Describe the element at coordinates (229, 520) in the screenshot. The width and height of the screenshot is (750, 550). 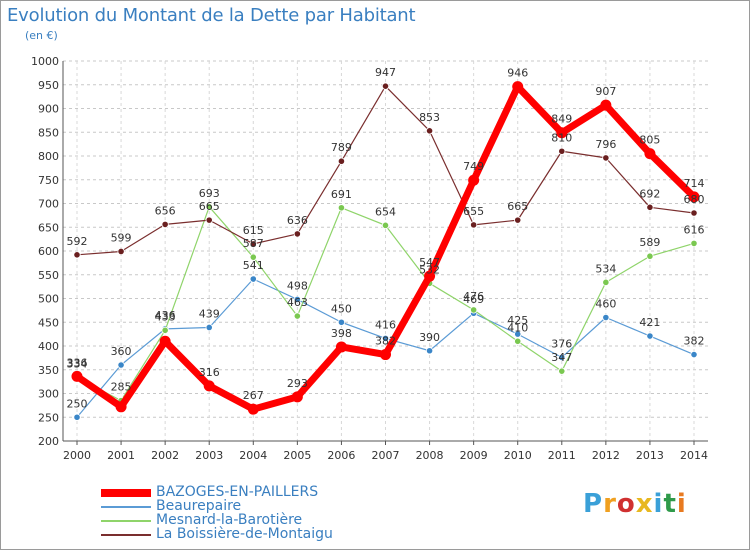
I see `legend-label: Mesnard-la-Barotière` at that location.